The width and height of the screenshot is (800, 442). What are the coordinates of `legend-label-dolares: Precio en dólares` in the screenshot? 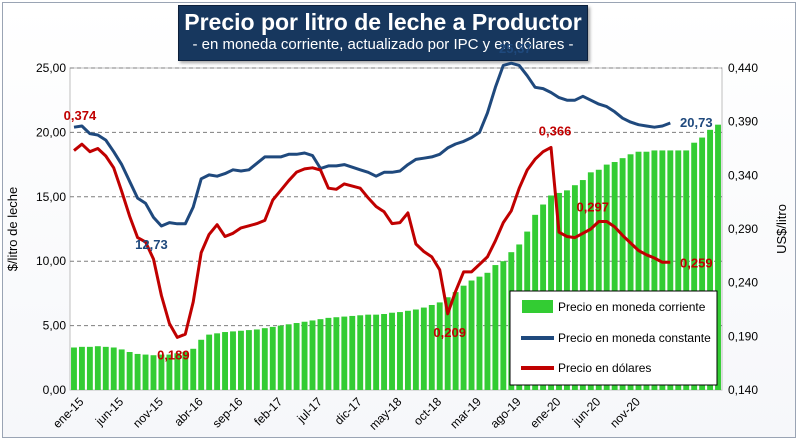 It's located at (604, 368).